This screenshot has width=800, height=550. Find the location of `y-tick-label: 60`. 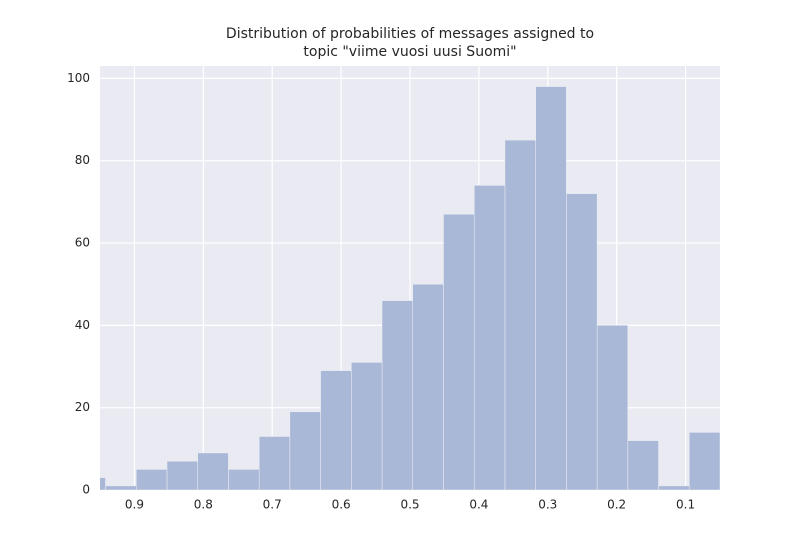

y-tick-label: 60 is located at coordinates (82, 243).